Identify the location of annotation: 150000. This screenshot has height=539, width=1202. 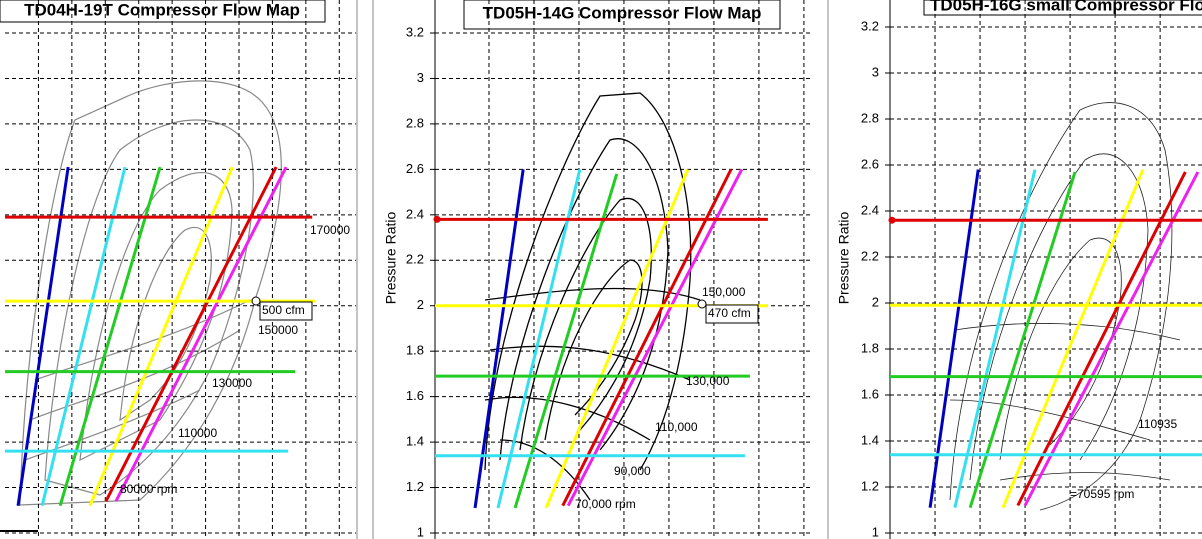
(278, 330).